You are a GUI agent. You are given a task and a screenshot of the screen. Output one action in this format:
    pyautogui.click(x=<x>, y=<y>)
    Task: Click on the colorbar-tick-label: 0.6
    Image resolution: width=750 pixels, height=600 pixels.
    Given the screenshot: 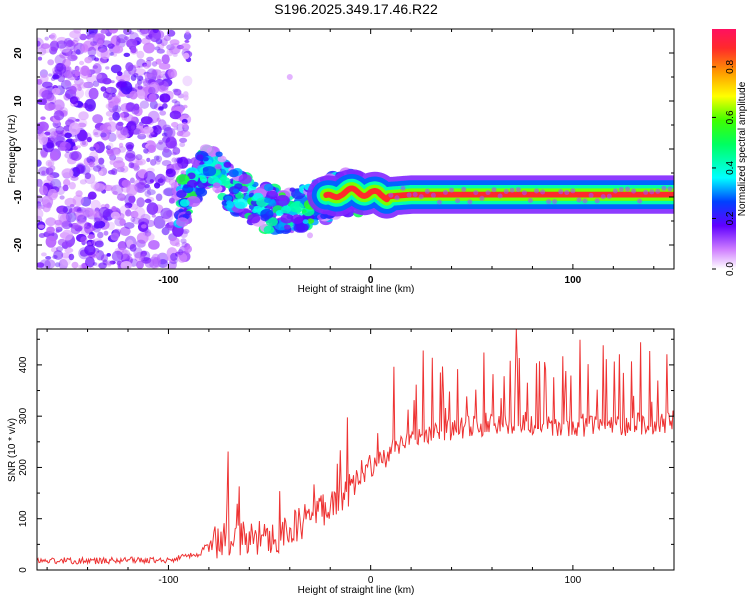 What is the action you would take?
    pyautogui.click(x=730, y=117)
    